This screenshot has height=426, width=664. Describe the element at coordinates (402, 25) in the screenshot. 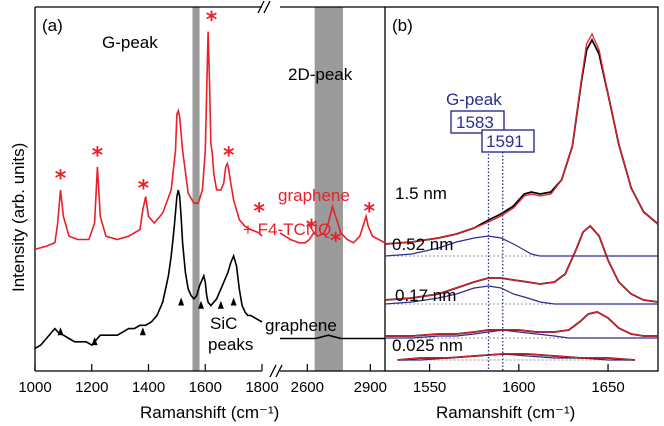

I see `panel-b-tag: (b)` at that location.